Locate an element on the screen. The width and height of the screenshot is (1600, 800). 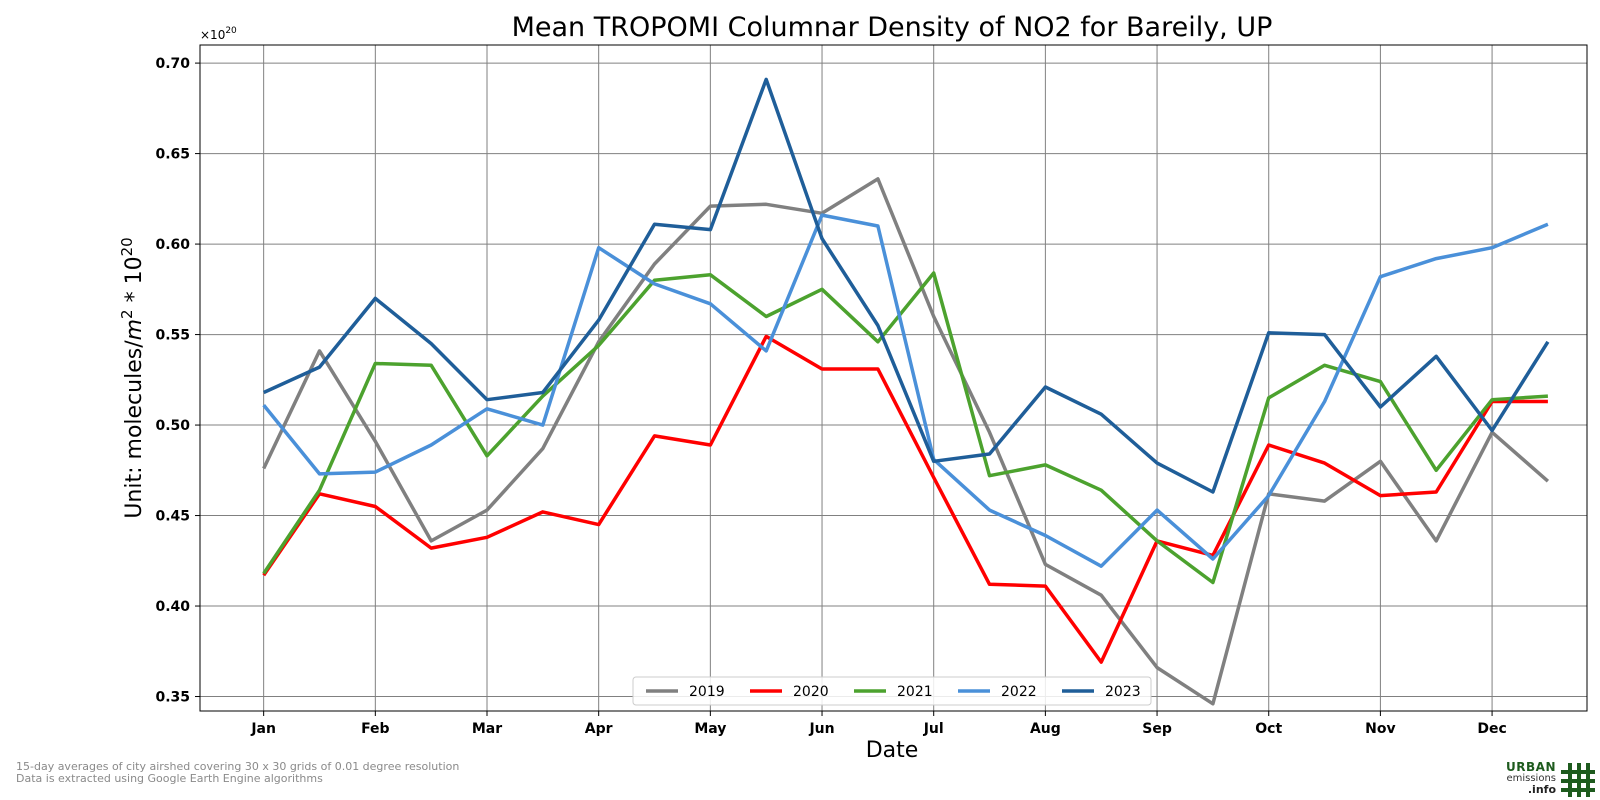
x-tick-label: Jan is located at coordinates (263, 729).